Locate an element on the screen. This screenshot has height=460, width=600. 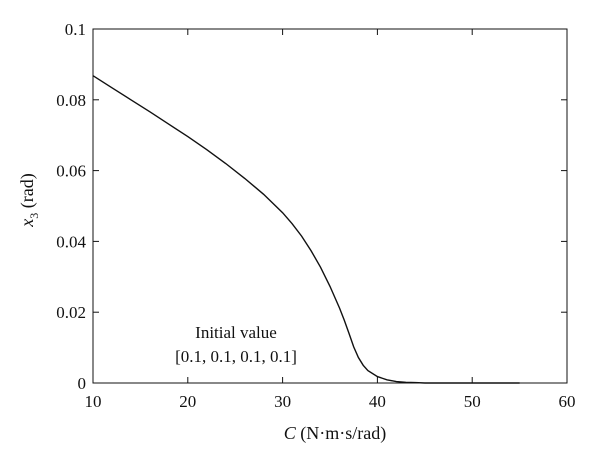
x-tick-label: 10 is located at coordinates (93, 401).